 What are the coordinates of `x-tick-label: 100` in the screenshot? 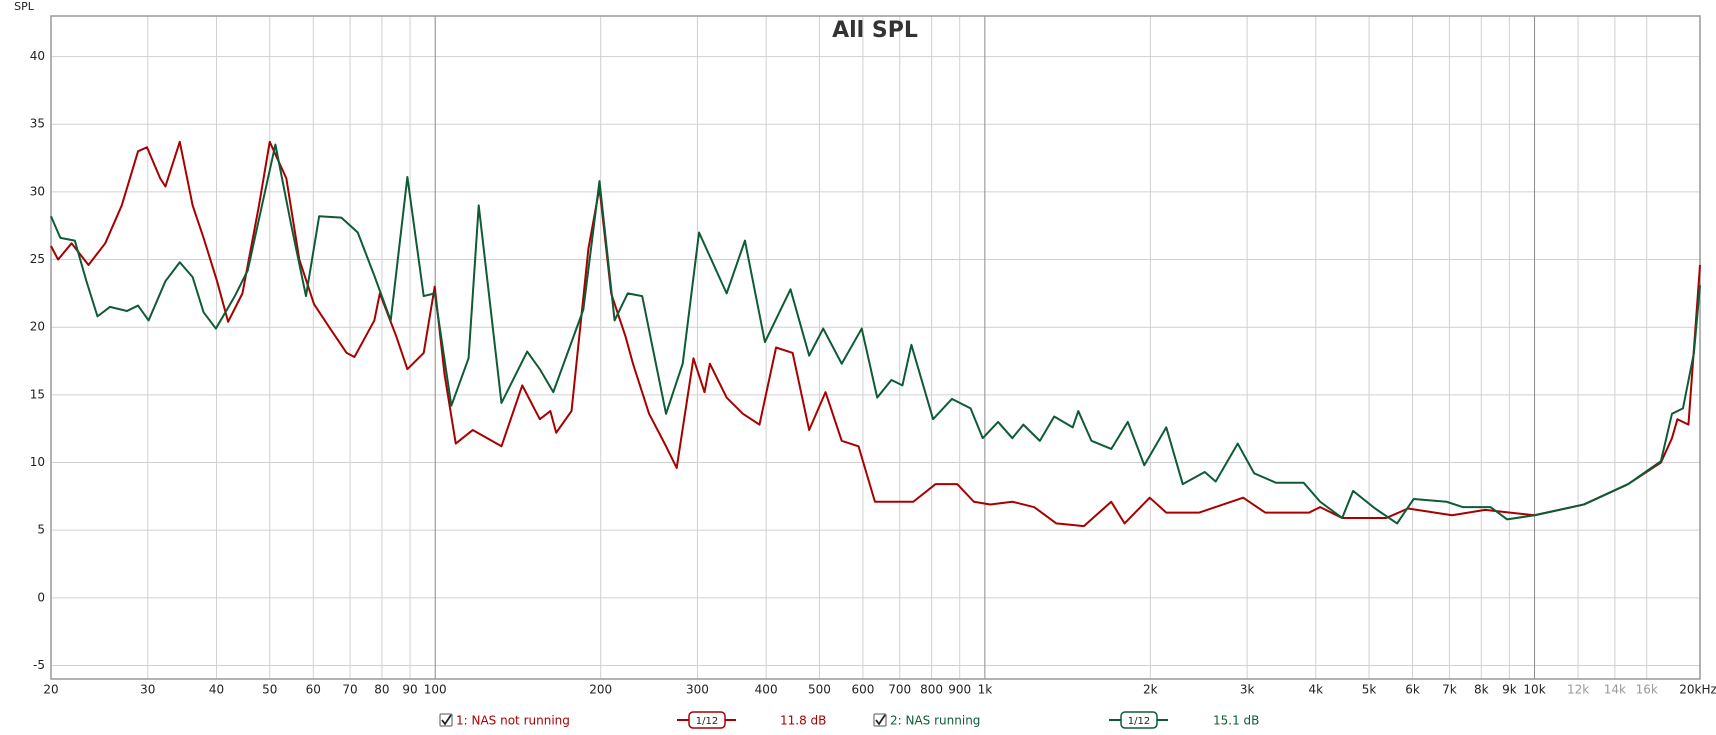 It's located at (435, 690).